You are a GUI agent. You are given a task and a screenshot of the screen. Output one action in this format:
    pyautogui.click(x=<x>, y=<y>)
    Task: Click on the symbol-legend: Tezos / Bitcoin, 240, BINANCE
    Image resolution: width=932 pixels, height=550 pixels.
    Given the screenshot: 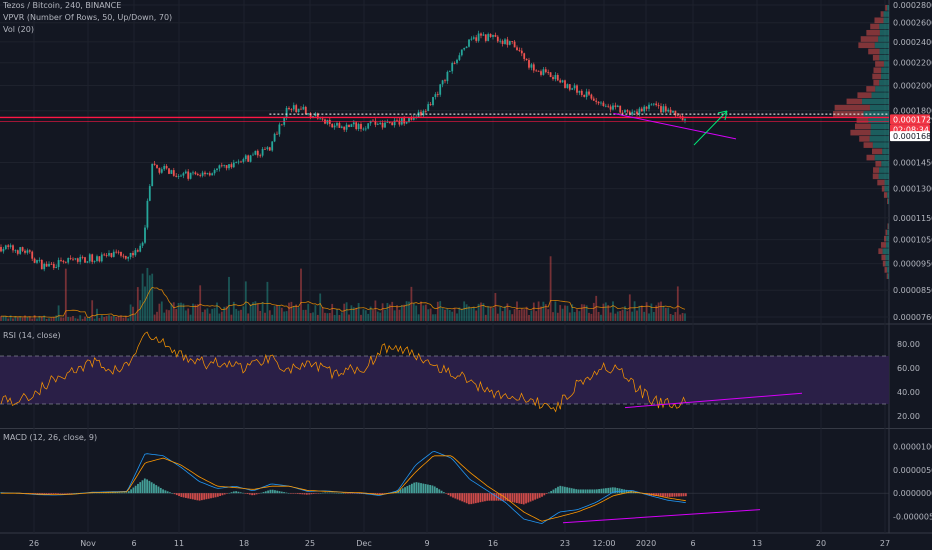 What is the action you would take?
    pyautogui.click(x=62, y=5)
    